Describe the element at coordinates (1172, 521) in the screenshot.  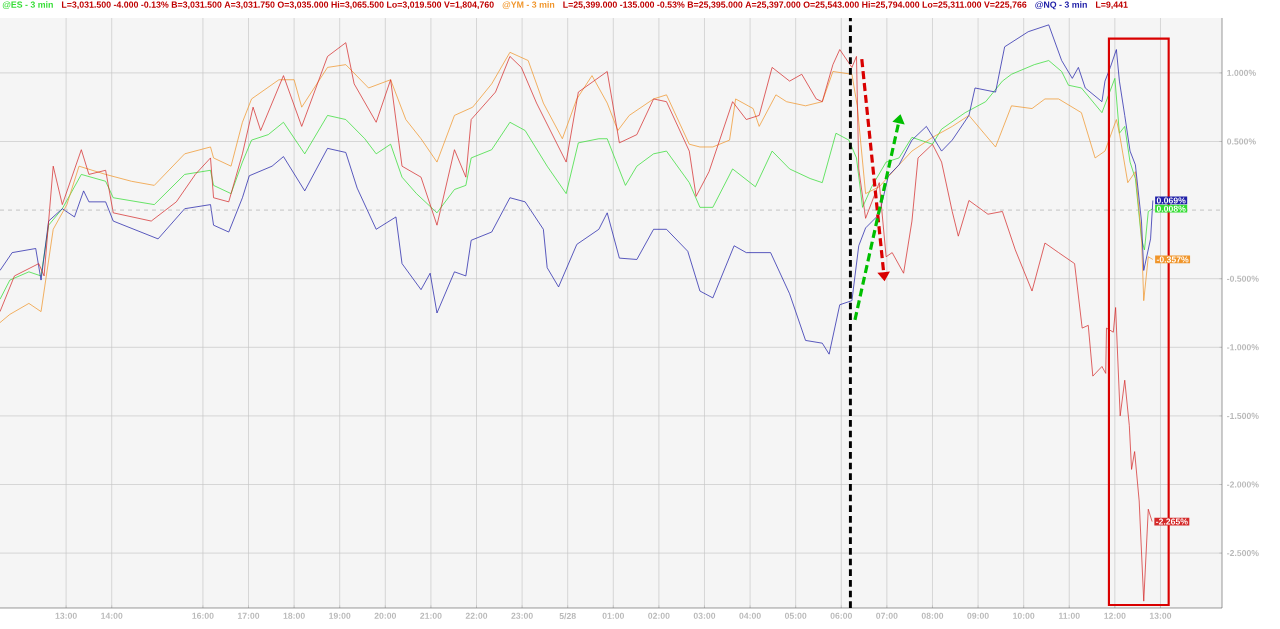
I see `annotation: -2.265%` at that location.